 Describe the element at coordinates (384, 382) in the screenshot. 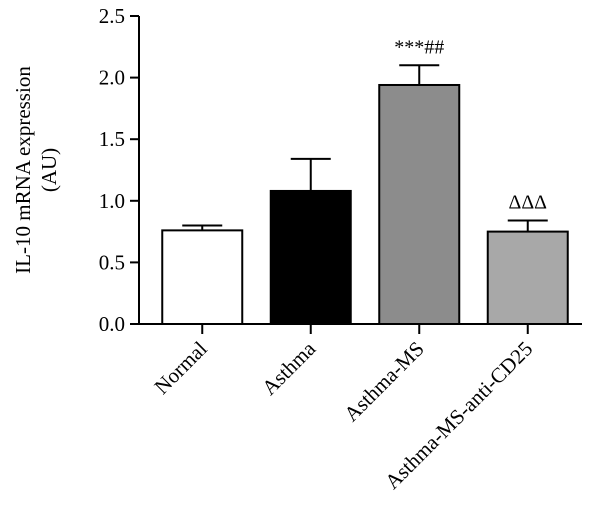

I see `category-label: Asthma-MS` at that location.